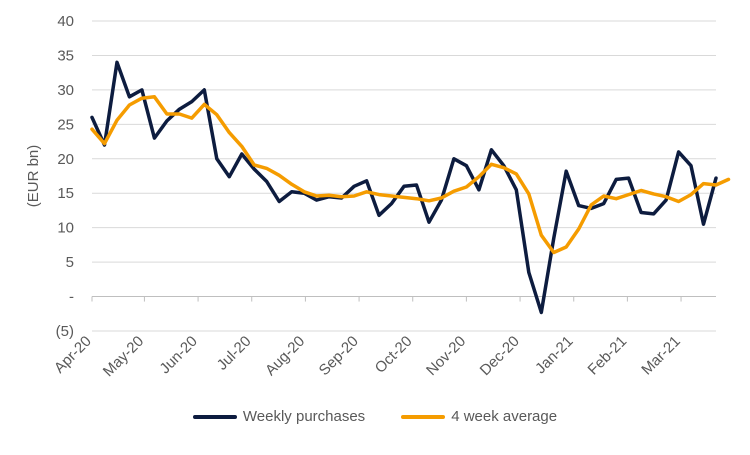 Image resolution: width=750 pixels, height=455 pixels. I want to click on legend-swatch-weekly-purchases, so click(214, 416).